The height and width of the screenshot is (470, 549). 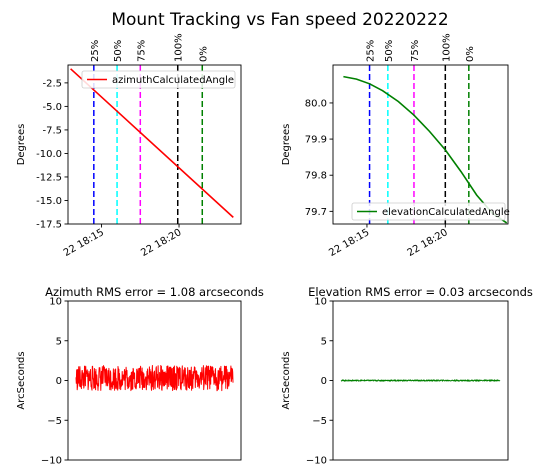 What do you see at coordinates (49, 154) in the screenshot?
I see `y-tick-label: -10.0` at bounding box center [49, 154].